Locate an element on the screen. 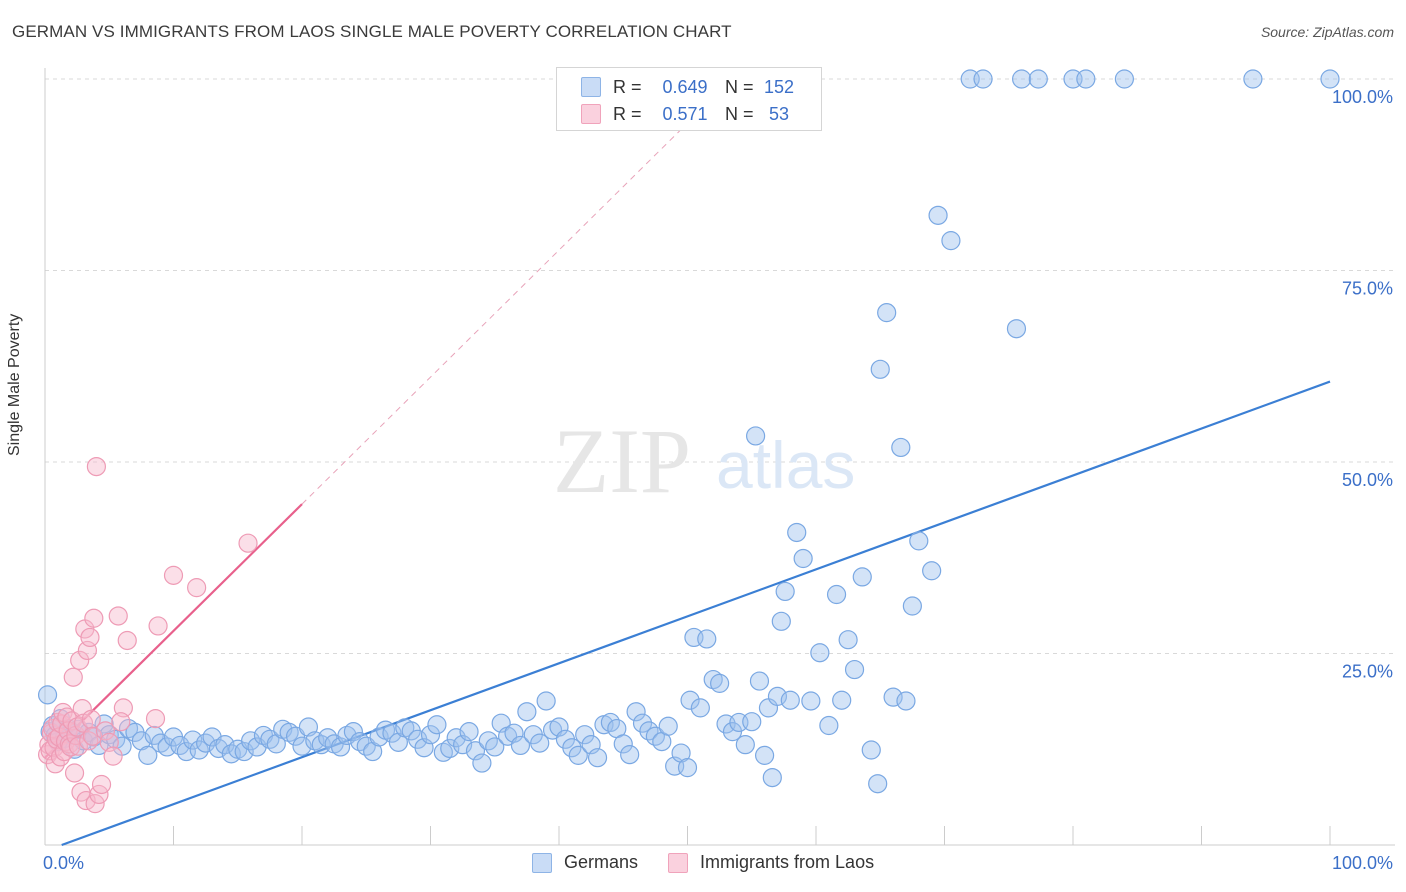 Image resolution: width=1406 pixels, height=892 pixels. y-axis-label: Single Male Poverty is located at coordinates (14, 384).